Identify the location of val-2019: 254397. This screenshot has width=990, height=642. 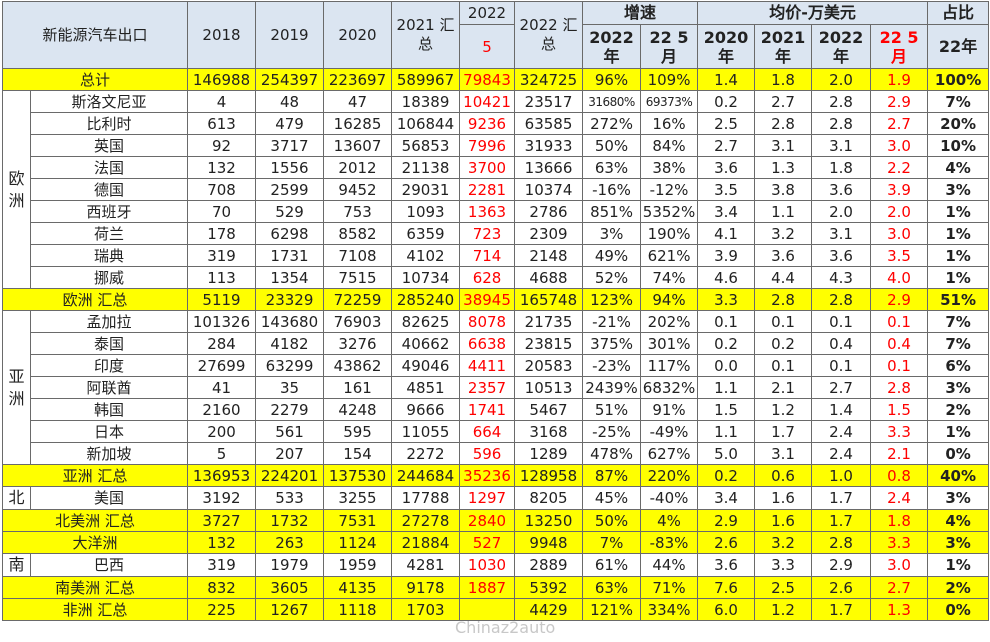
(290, 79).